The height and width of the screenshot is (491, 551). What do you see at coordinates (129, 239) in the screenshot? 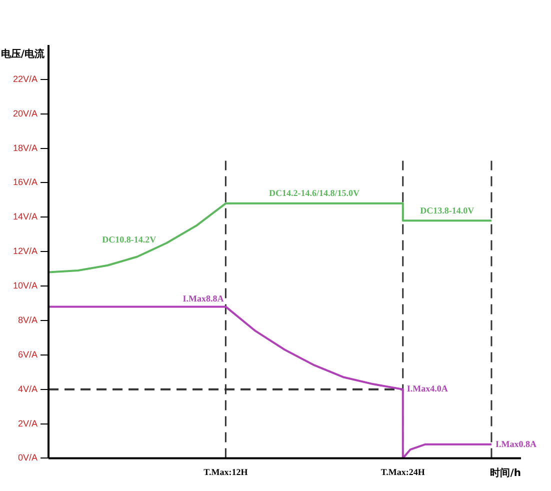
I see `annotation: DC10.8-14.2V` at bounding box center [129, 239].